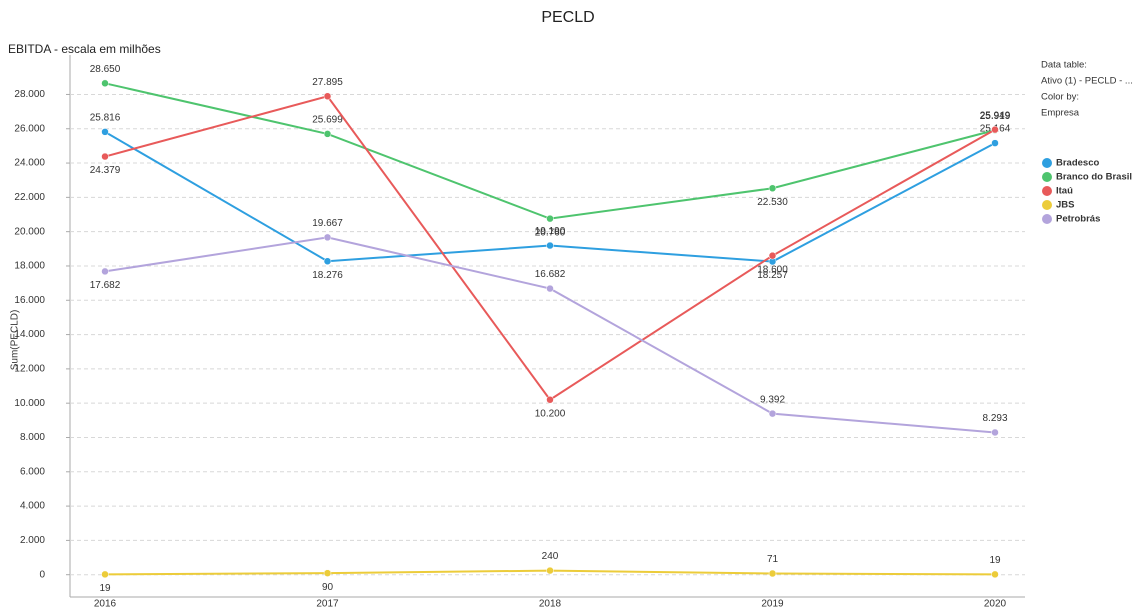  What do you see at coordinates (1064, 191) in the screenshot?
I see `legend-label: Itaú` at bounding box center [1064, 191].